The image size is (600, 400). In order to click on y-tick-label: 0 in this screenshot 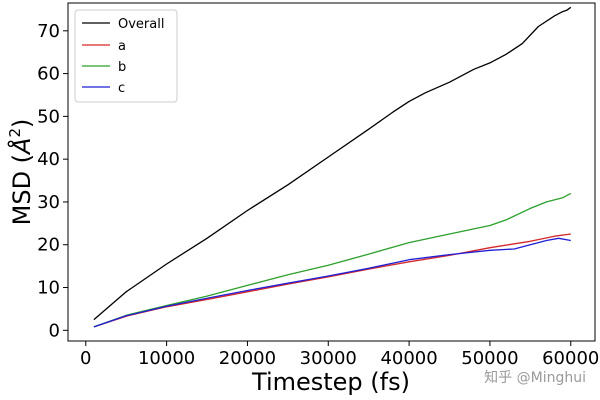, I will do `click(54, 330)`.